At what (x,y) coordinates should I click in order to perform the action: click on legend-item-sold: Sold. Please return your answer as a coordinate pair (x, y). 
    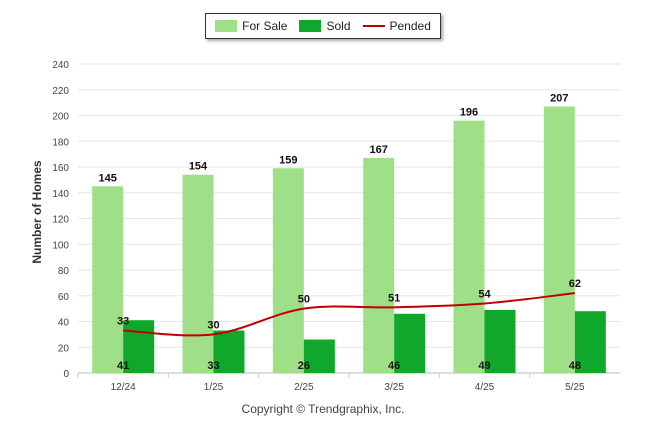
    Looking at the image, I should click on (325, 26).